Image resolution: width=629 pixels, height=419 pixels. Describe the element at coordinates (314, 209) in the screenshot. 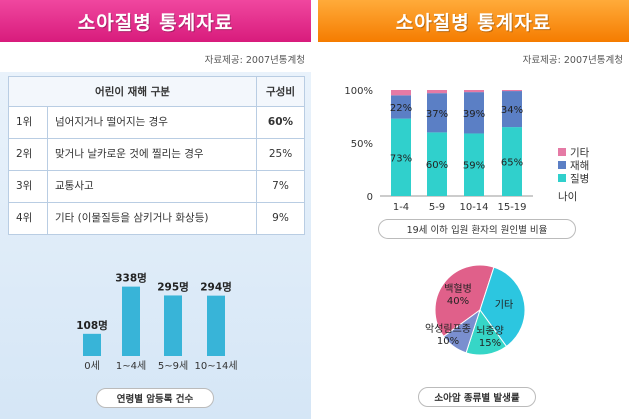

I see `panel-gap` at that location.